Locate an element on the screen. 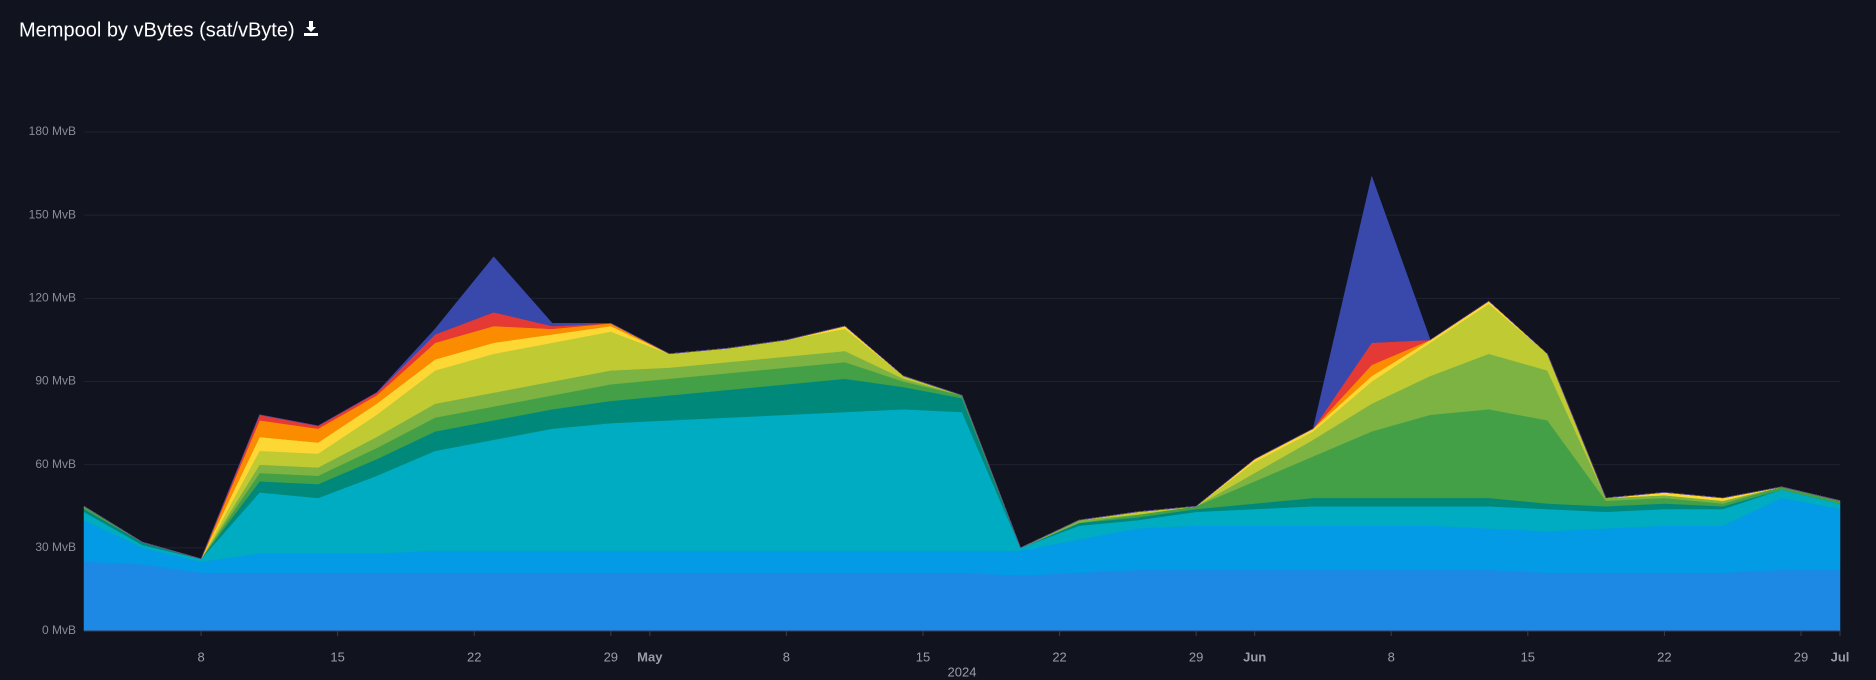 The image size is (1876, 680). x-tick-label: May is located at coordinates (650, 656).